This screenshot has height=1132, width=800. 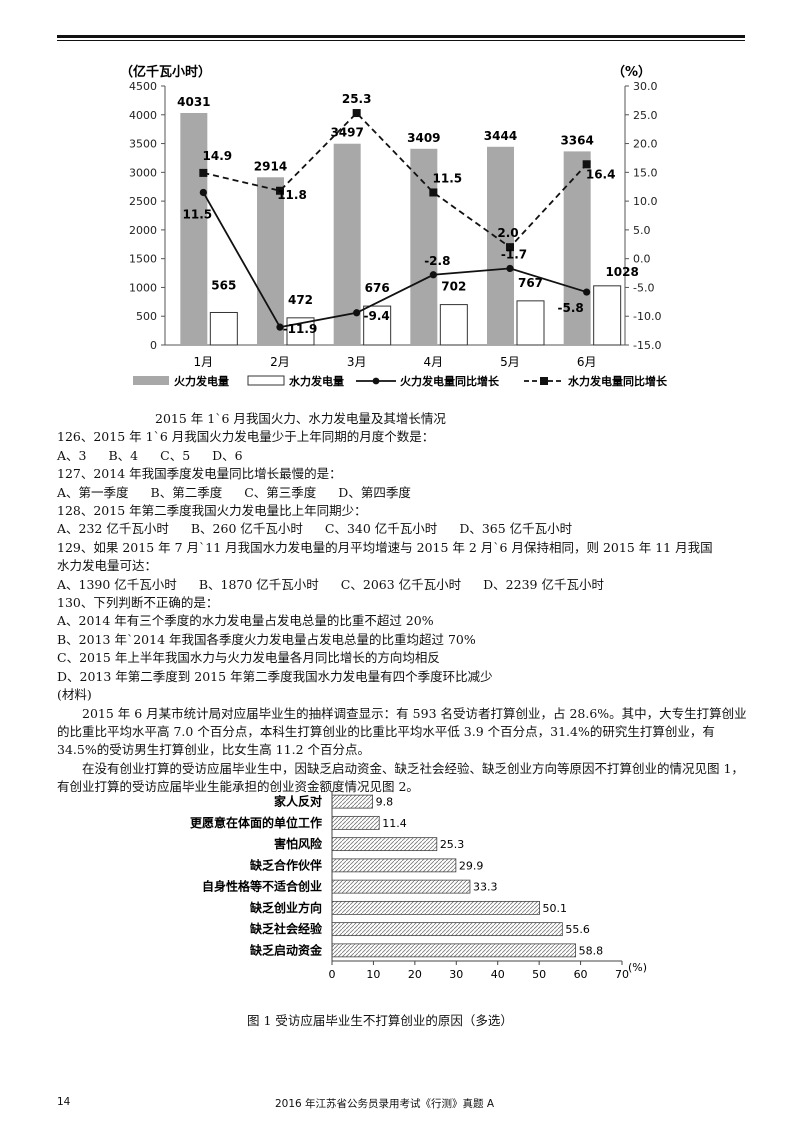 What do you see at coordinates (376, 381) in the screenshot?
I see `legend-thermal-marker` at bounding box center [376, 381].